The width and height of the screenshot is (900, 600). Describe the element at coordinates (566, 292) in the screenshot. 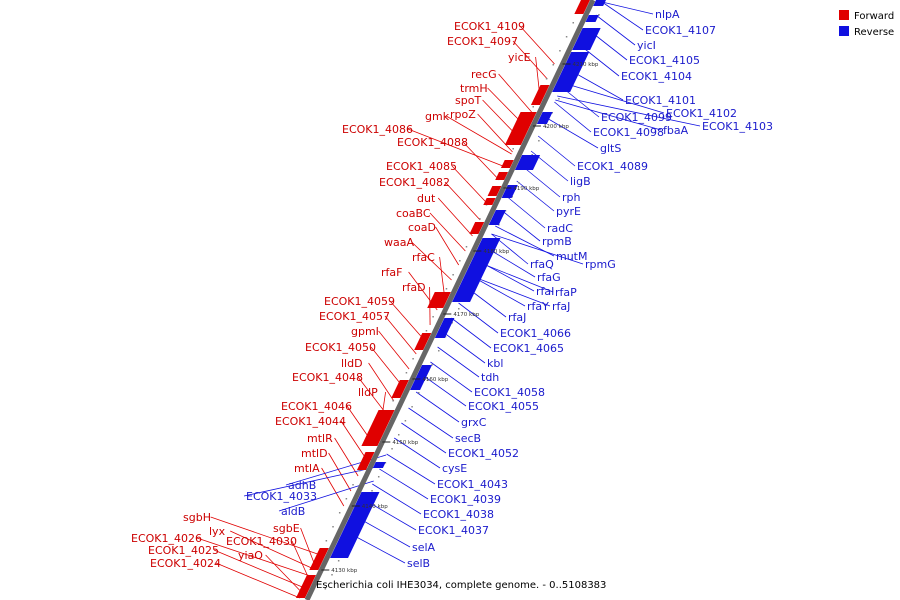

I see `reverse-gene-label: rfaP` at that location.